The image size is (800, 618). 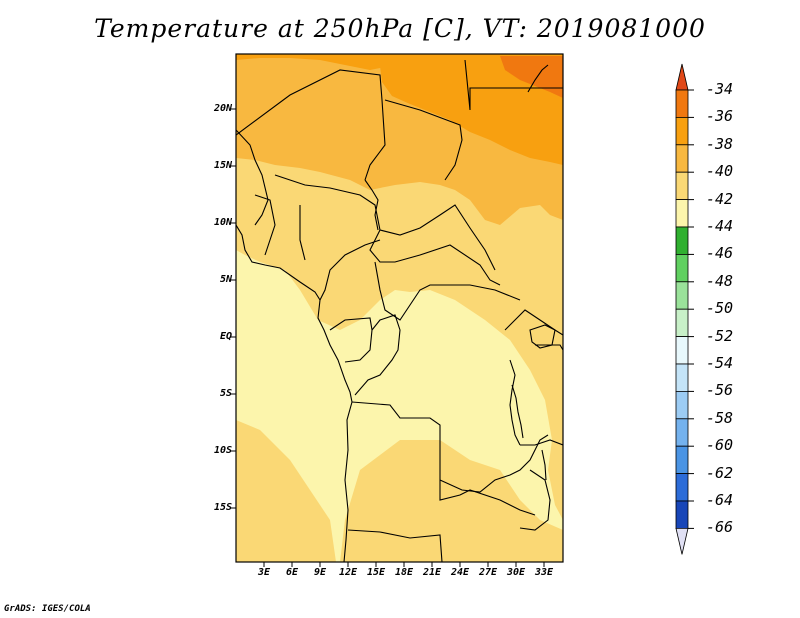 What do you see at coordinates (538, 78) in the screenshot?
I see `red-sea-coast` at bounding box center [538, 78].